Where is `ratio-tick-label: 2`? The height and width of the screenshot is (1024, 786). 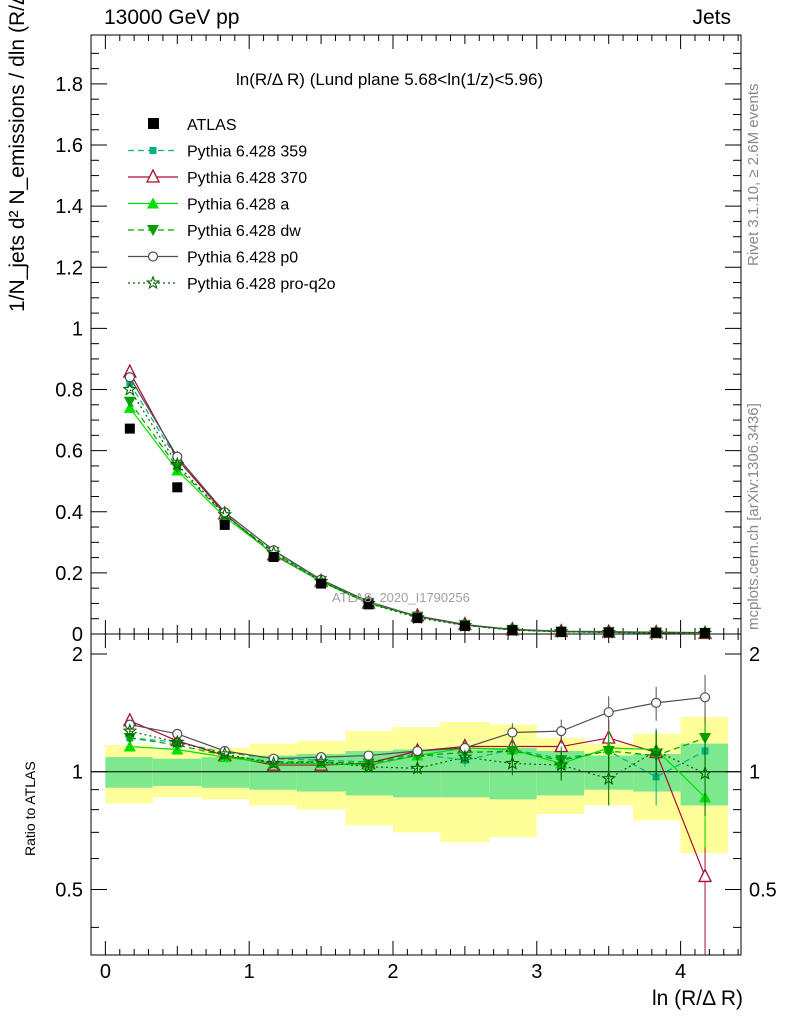
ratio-tick-label: 2 is located at coordinates (77, 655).